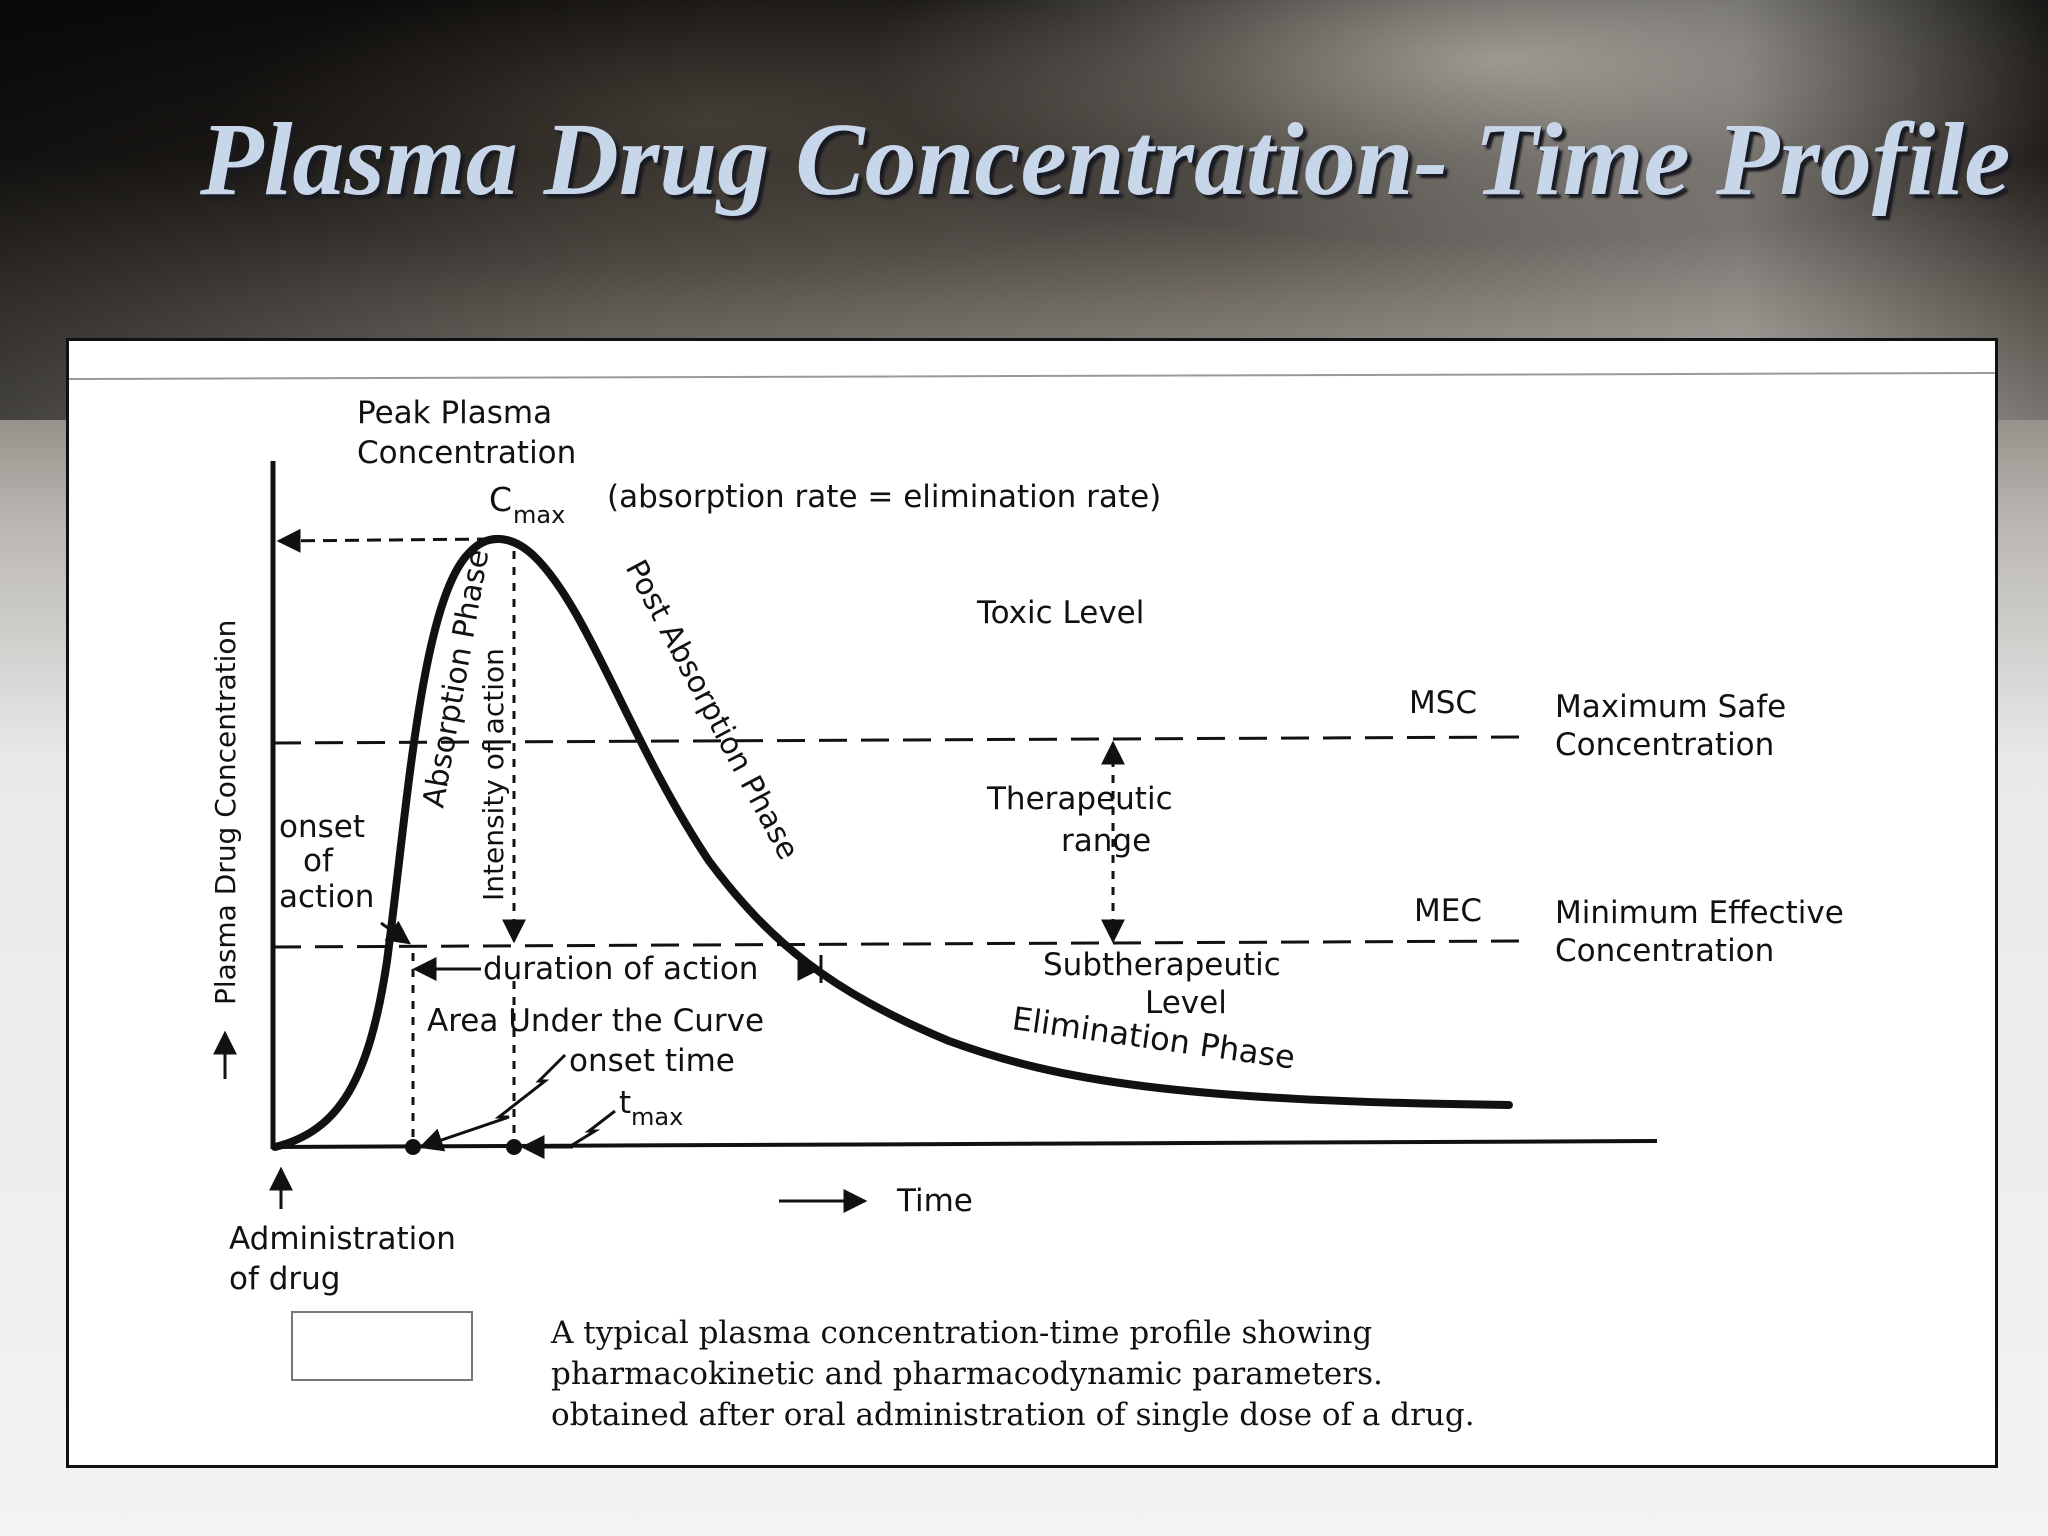 The width and height of the screenshot is (2048, 1536). What do you see at coordinates (318, 861) in the screenshot?
I see `onset-2: of` at bounding box center [318, 861].